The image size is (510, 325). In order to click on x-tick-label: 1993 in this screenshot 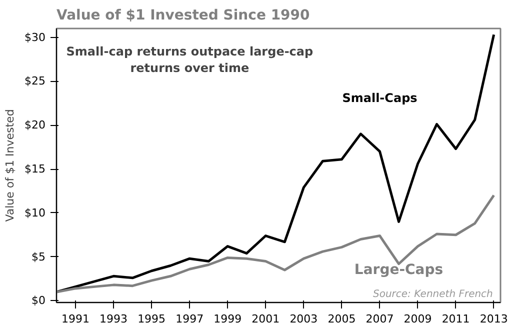, I will do `click(114, 318)`.